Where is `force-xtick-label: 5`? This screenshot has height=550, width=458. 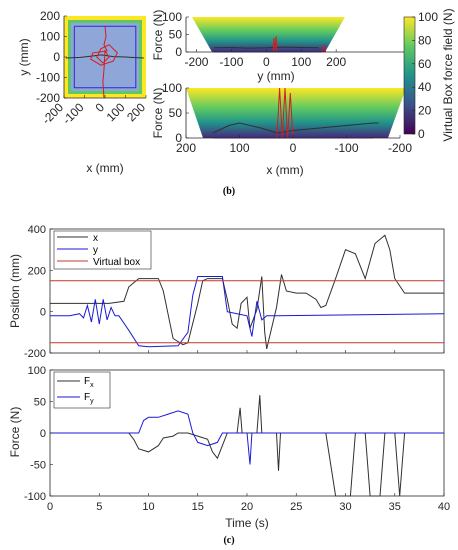 force-xtick-label: 5 is located at coordinates (99, 507).